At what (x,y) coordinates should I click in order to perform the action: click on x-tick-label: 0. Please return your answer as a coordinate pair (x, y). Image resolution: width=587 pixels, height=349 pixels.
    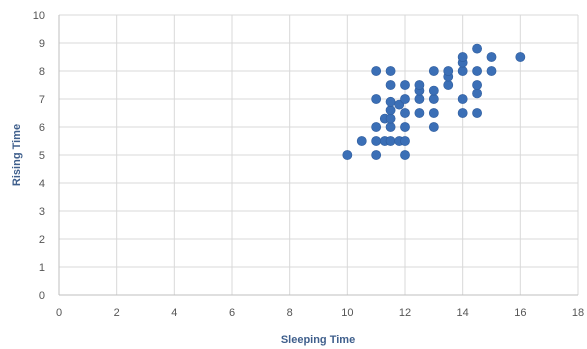
    Looking at the image, I should click on (59, 313).